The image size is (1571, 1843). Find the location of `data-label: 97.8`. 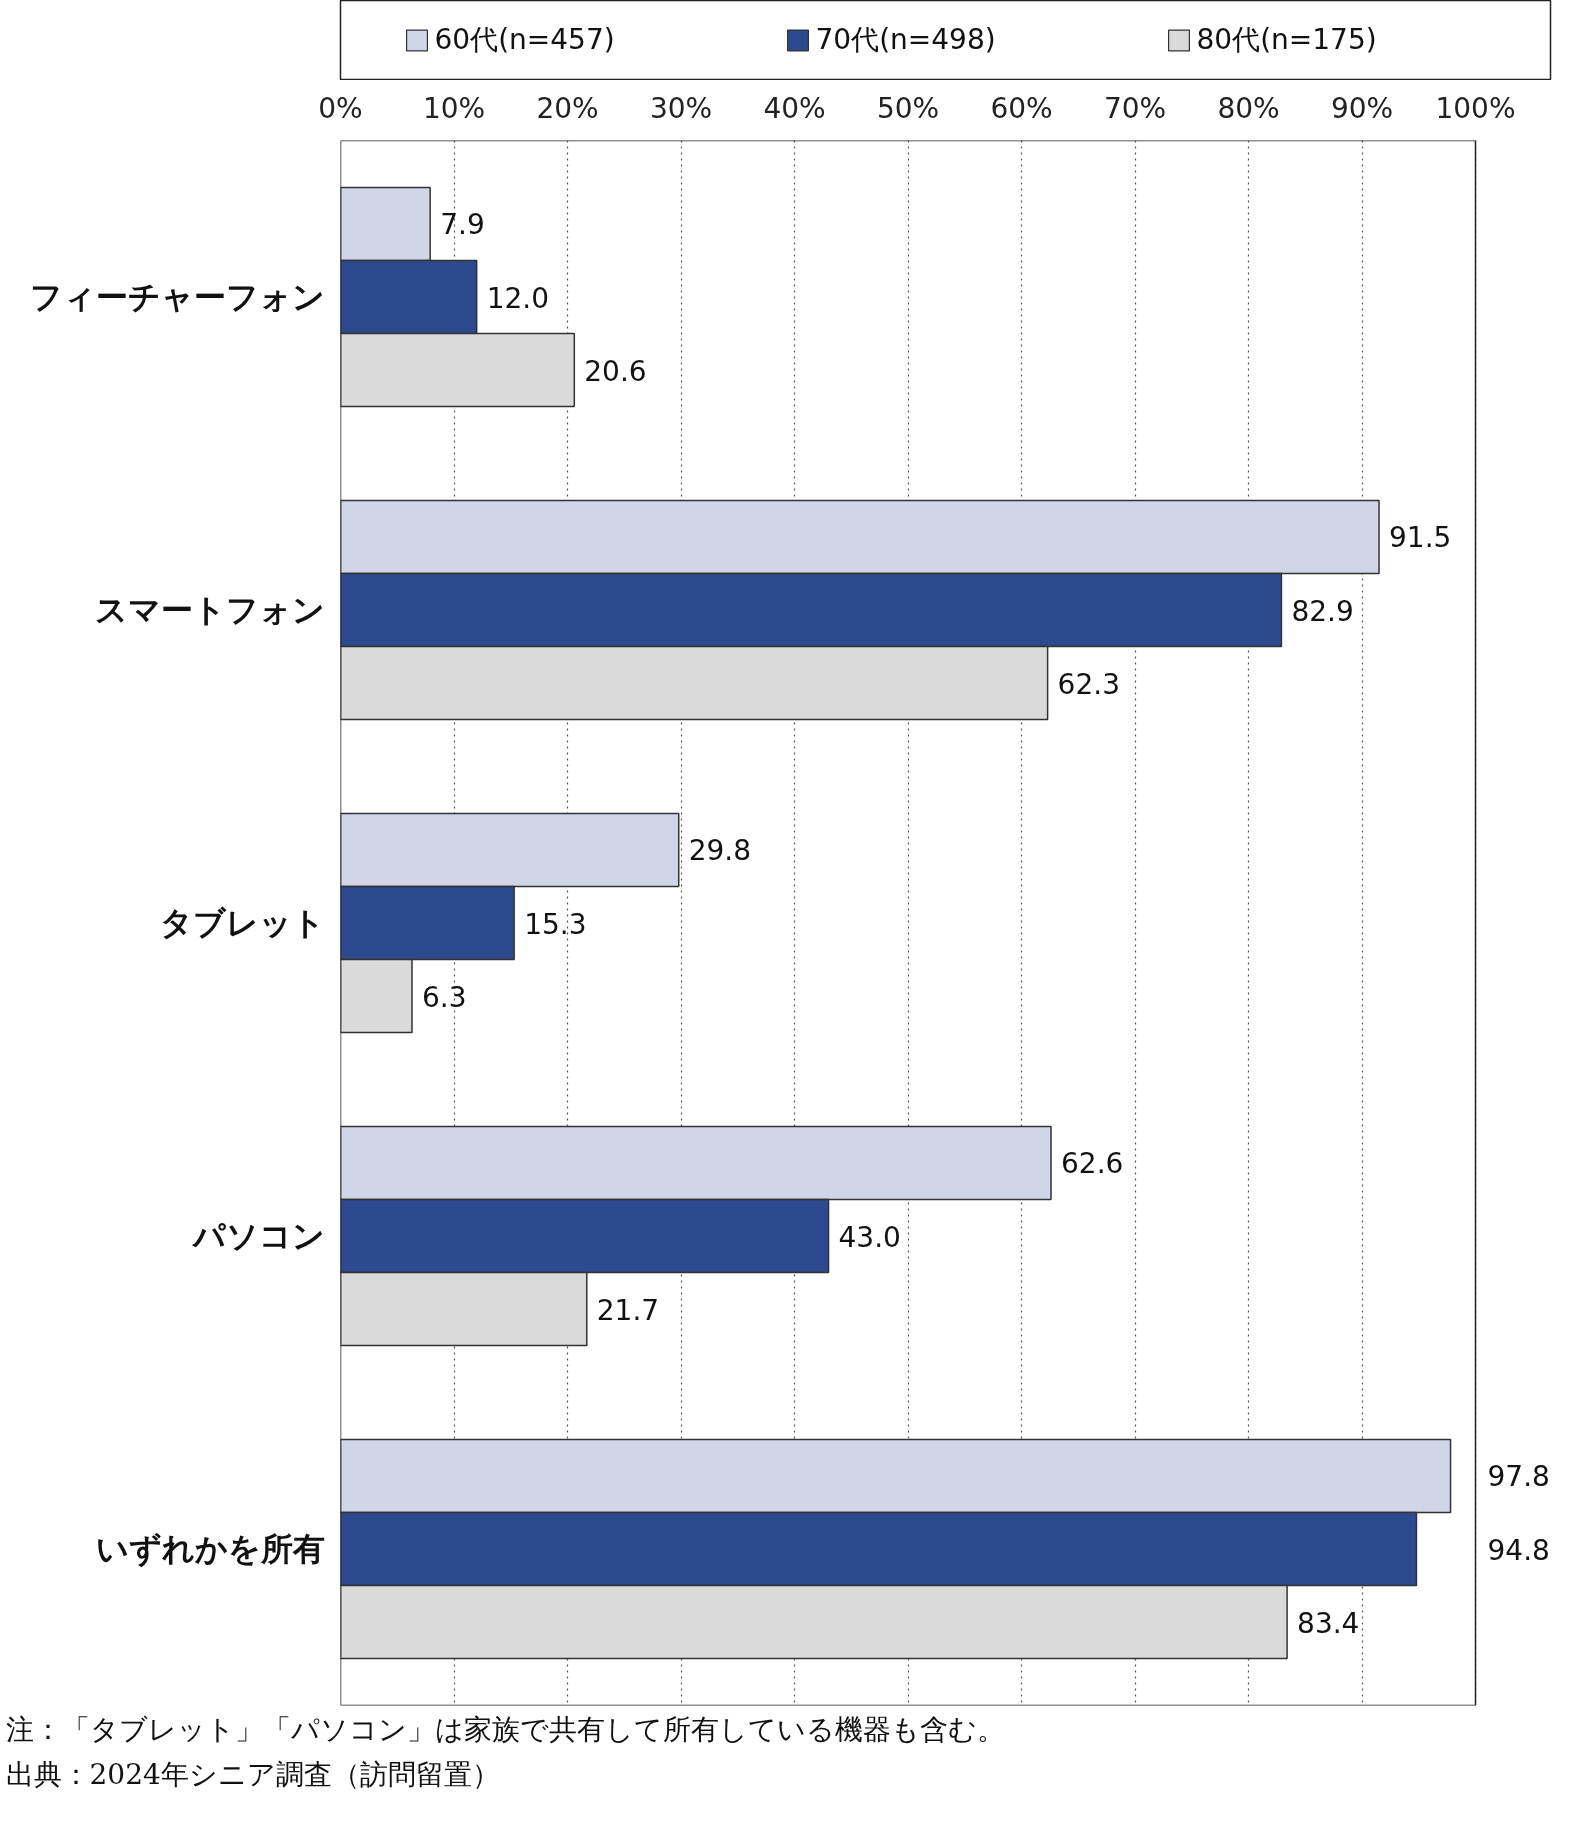

data-label: 97.8 is located at coordinates (1518, 1477).